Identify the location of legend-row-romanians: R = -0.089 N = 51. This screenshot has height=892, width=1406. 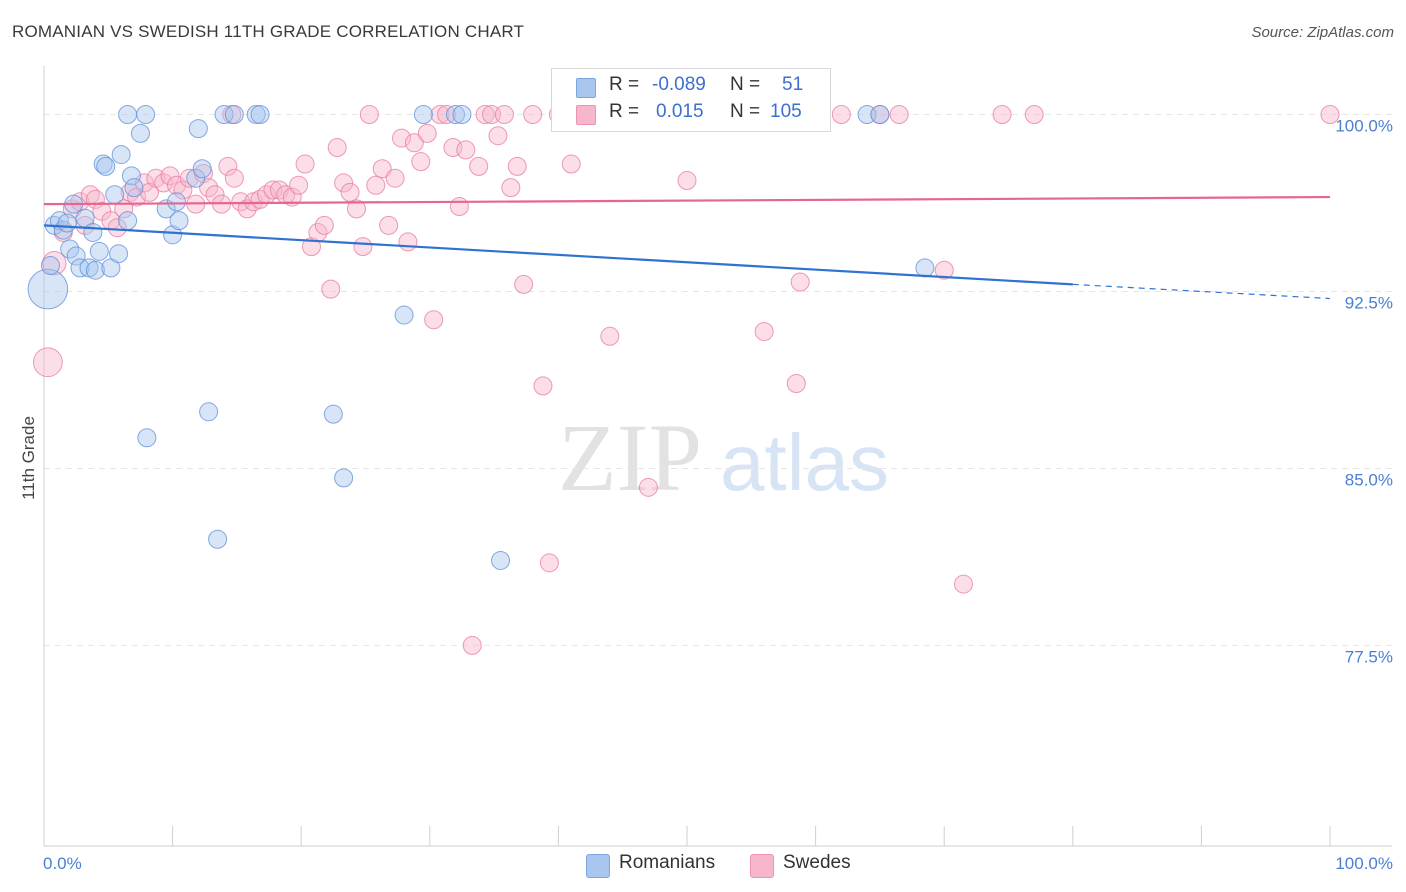
(691, 87).